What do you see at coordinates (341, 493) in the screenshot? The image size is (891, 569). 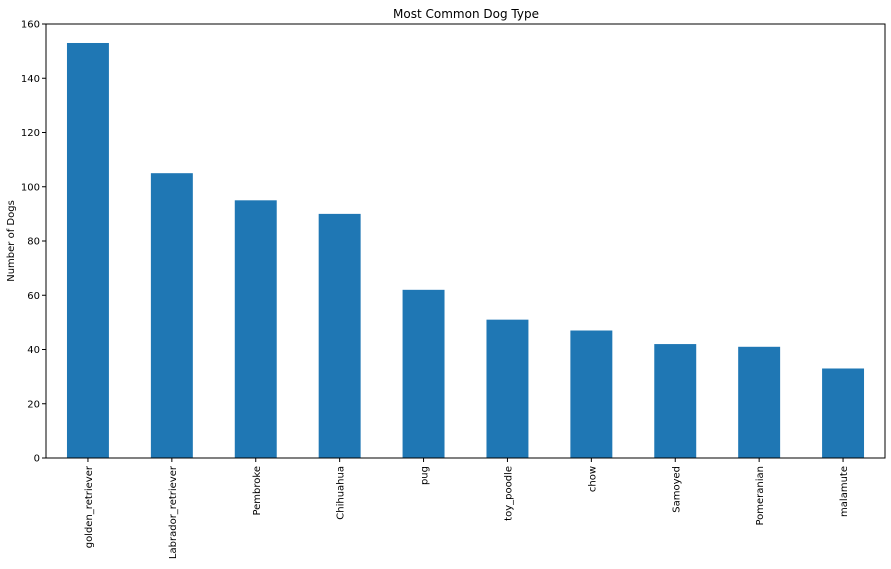 I see `x-tick-label: Chihuahua` at bounding box center [341, 493].